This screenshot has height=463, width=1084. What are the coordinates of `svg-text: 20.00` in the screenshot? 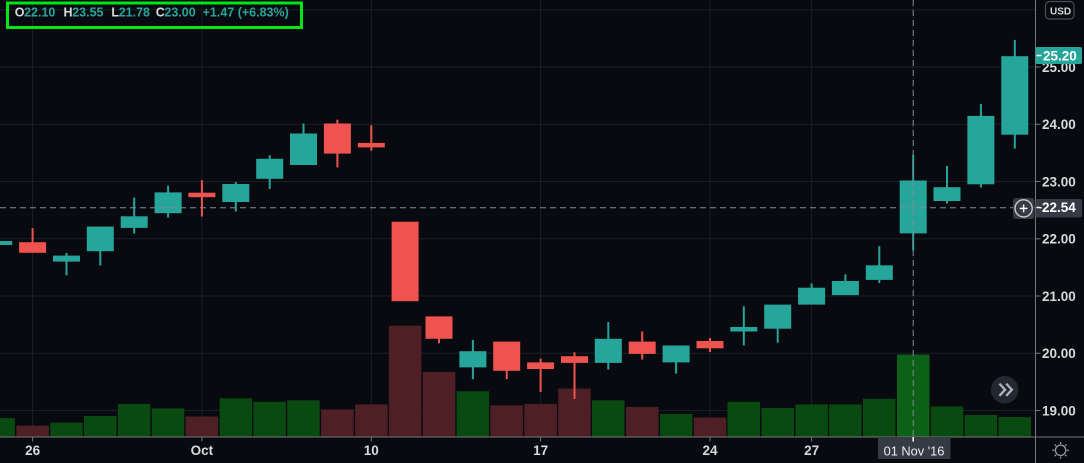 It's located at (1059, 353).